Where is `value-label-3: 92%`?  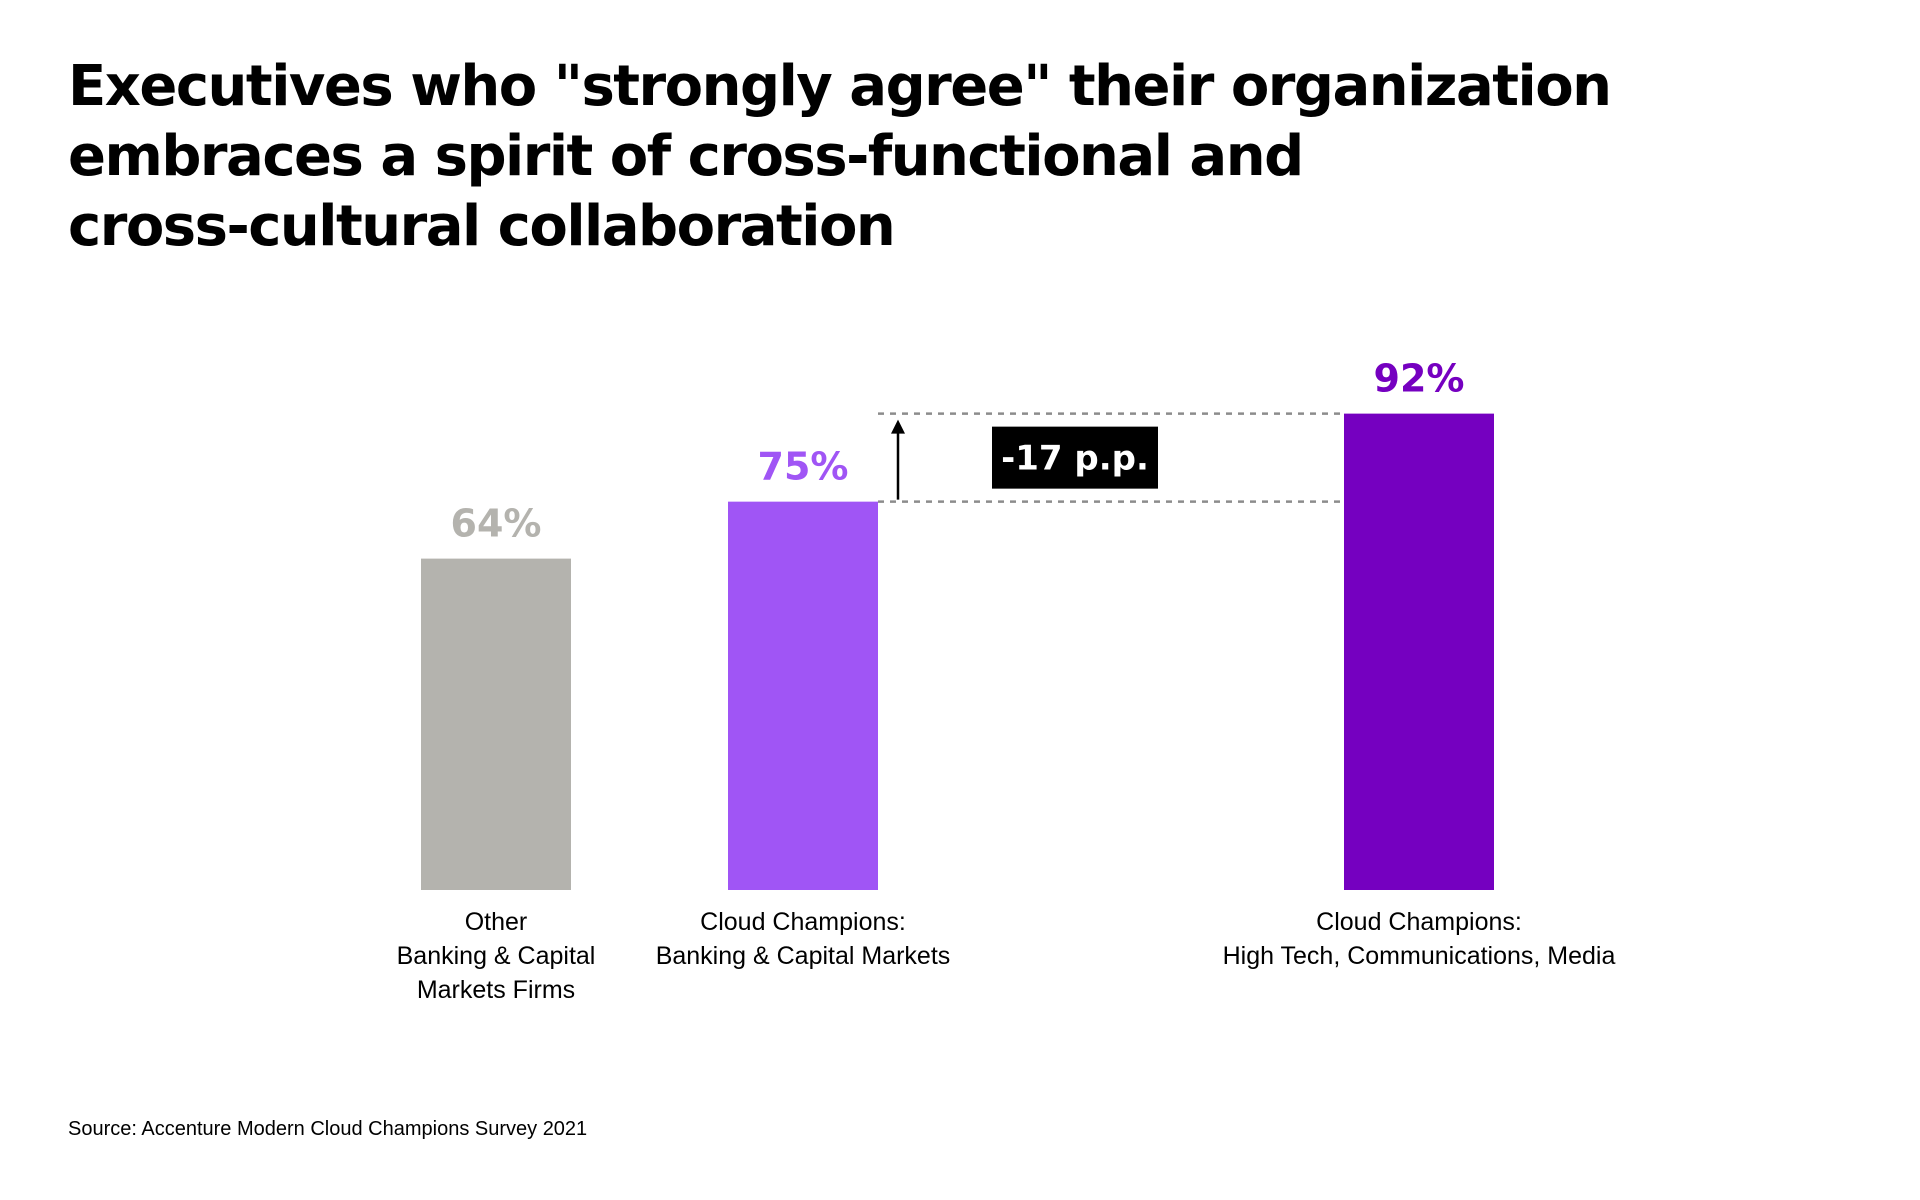 value-label-3: 92% is located at coordinates (1419, 379).